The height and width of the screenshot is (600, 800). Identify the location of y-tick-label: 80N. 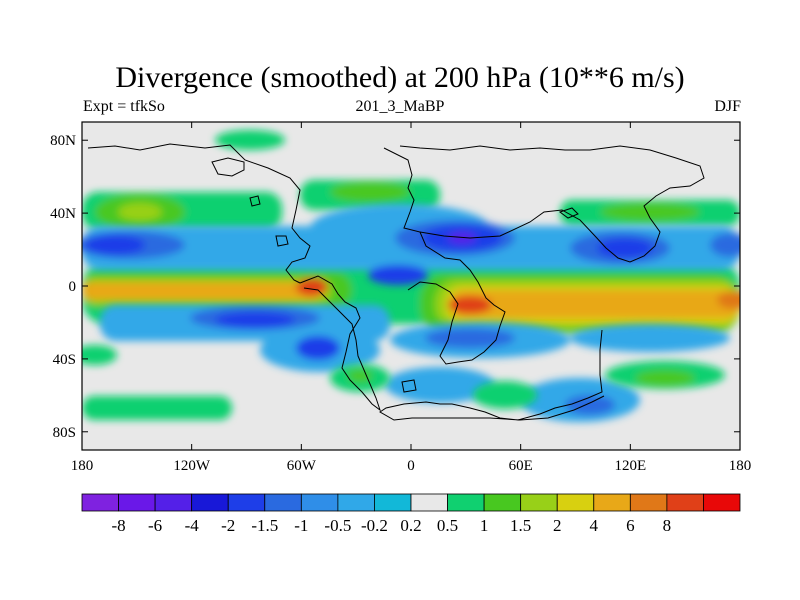
(63, 141).